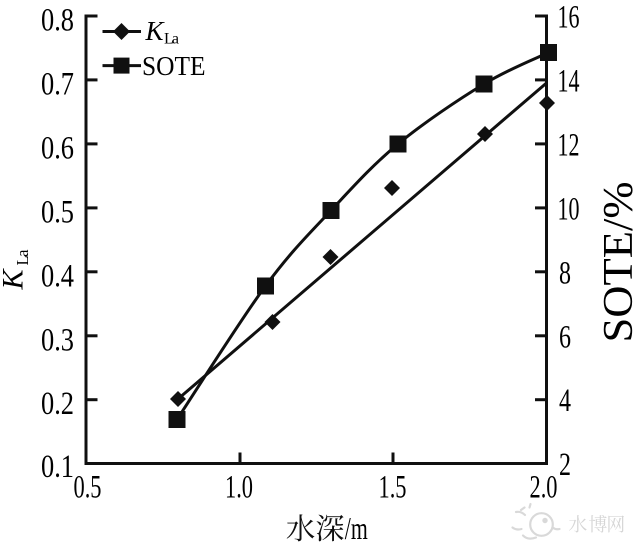  I want to click on svg-text: SOTE/%, so click(618, 262).